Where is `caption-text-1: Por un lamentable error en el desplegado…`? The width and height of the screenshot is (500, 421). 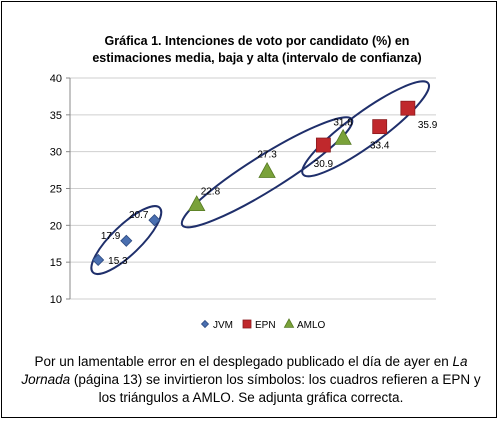 caption-text-1: Por un lamentable error en el desplegado… is located at coordinates (243, 361).